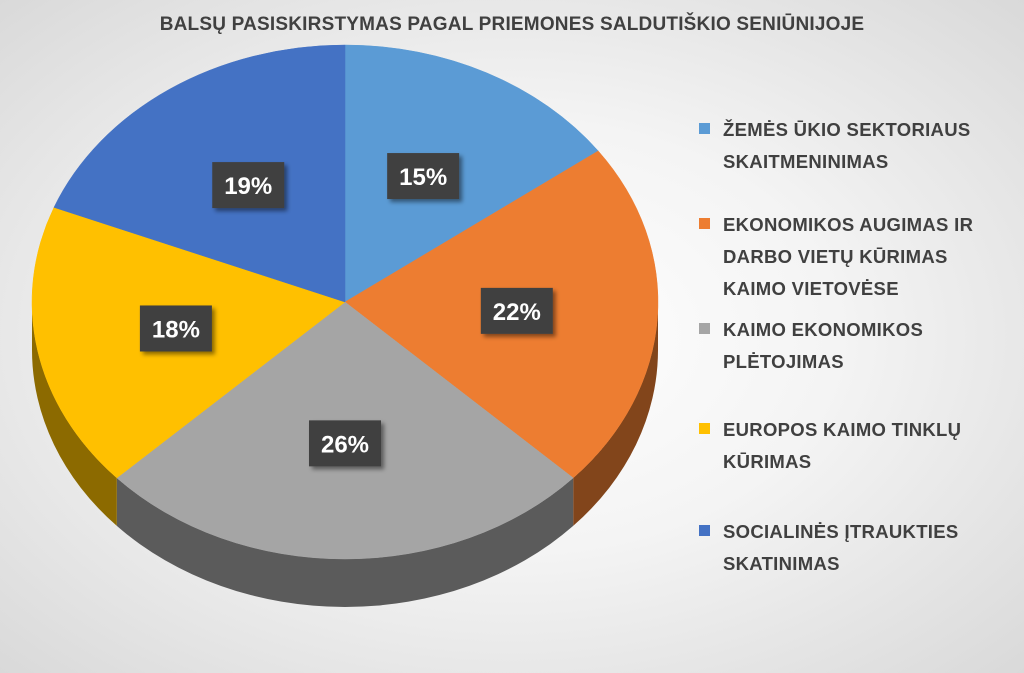  I want to click on svg-text: 26%, so click(345, 444).